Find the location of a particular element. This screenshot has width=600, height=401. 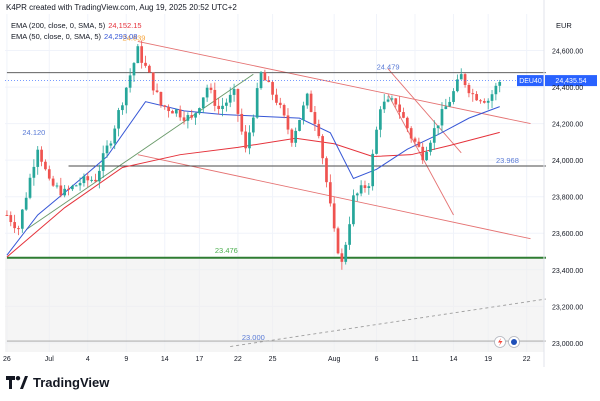

y-tick-label: 23,400.00 is located at coordinates (567, 271).